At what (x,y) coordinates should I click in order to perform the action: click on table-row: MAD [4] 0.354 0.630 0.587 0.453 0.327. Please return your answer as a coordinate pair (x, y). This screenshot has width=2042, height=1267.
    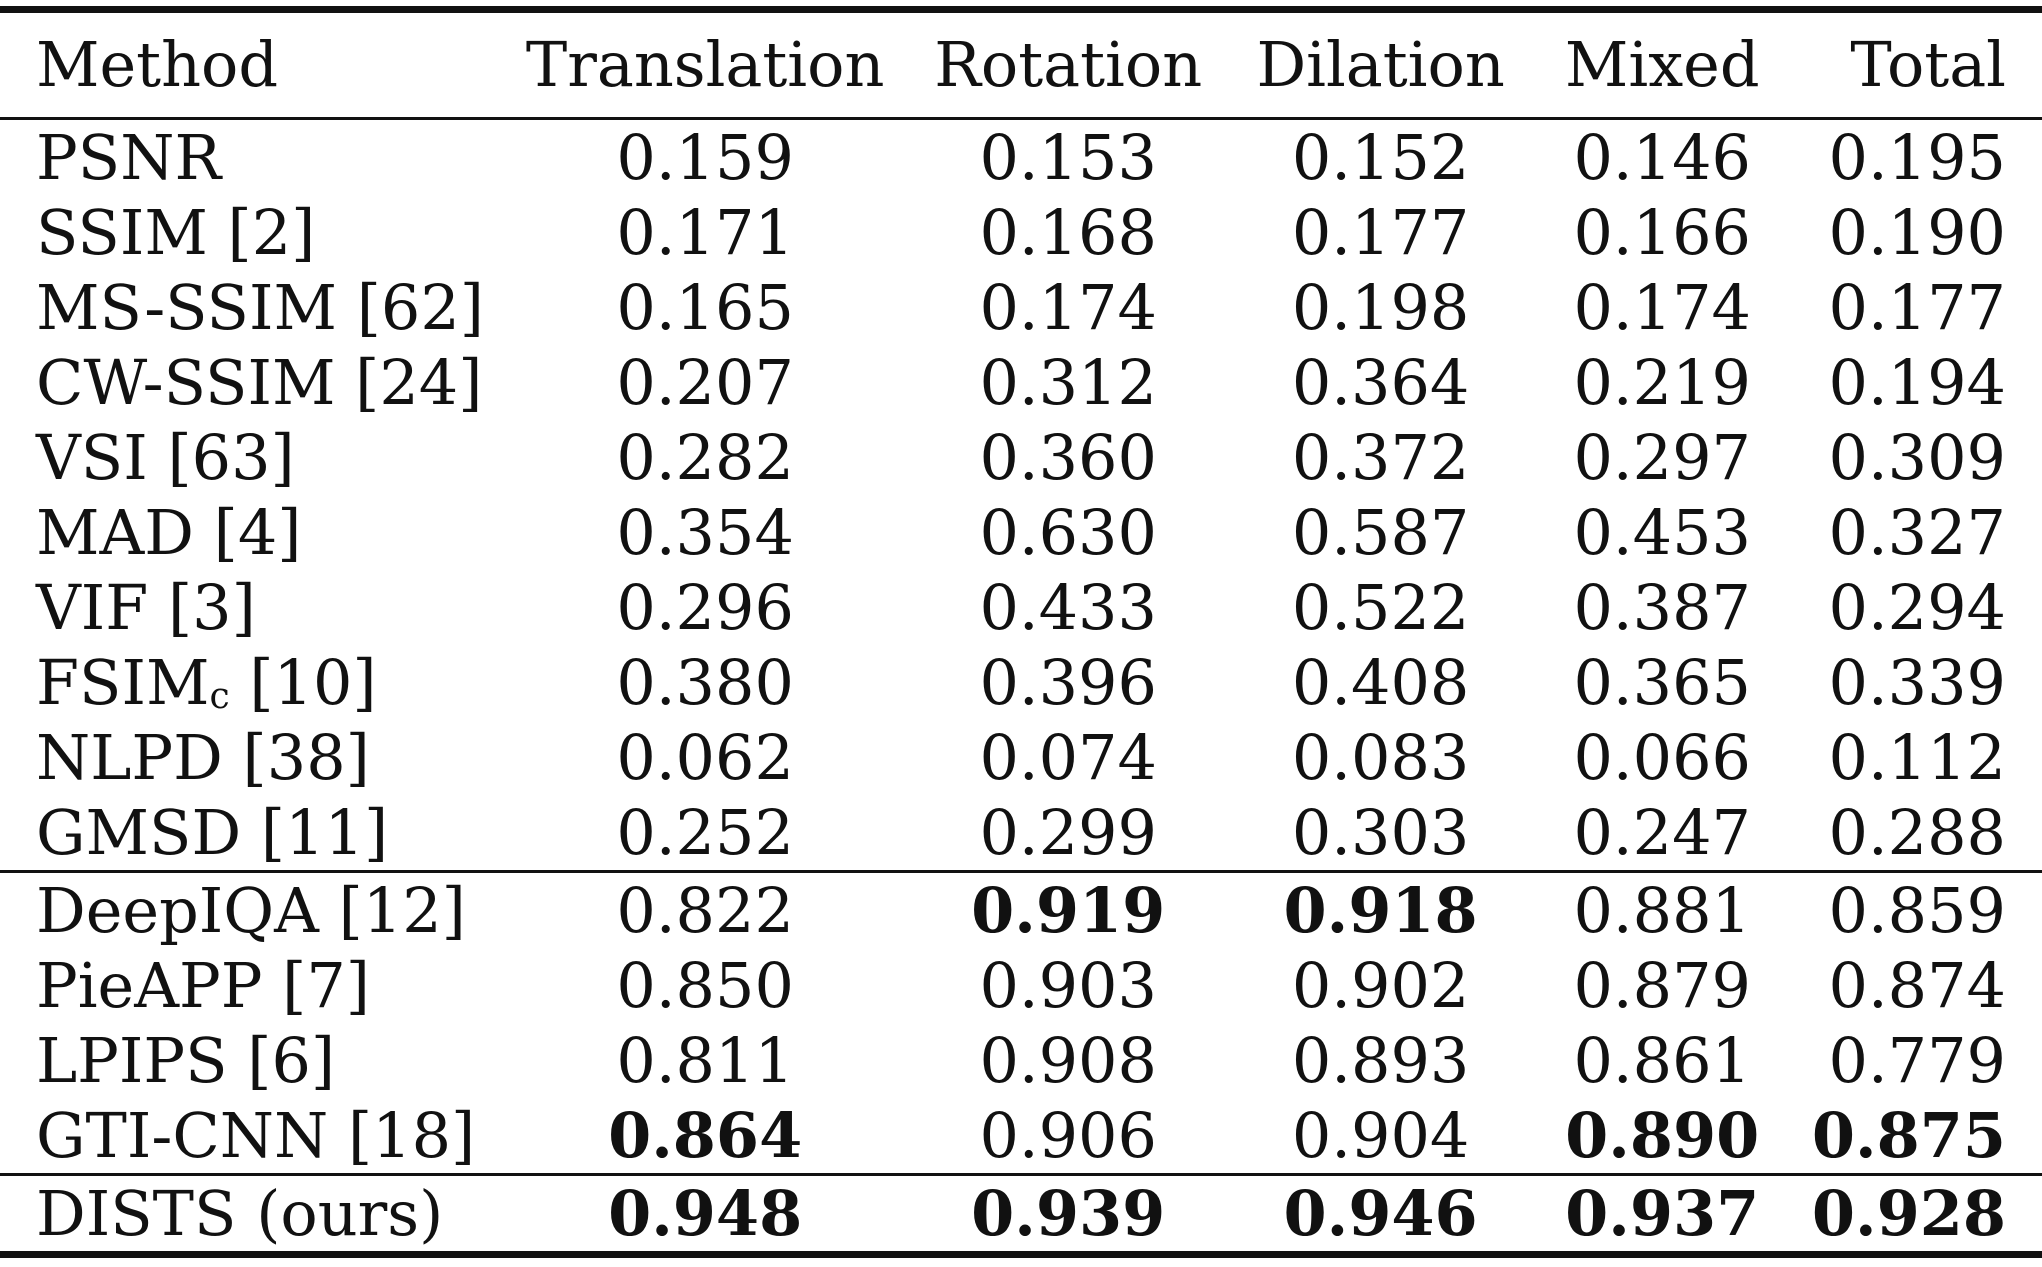
    Looking at the image, I should click on (1021, 532).